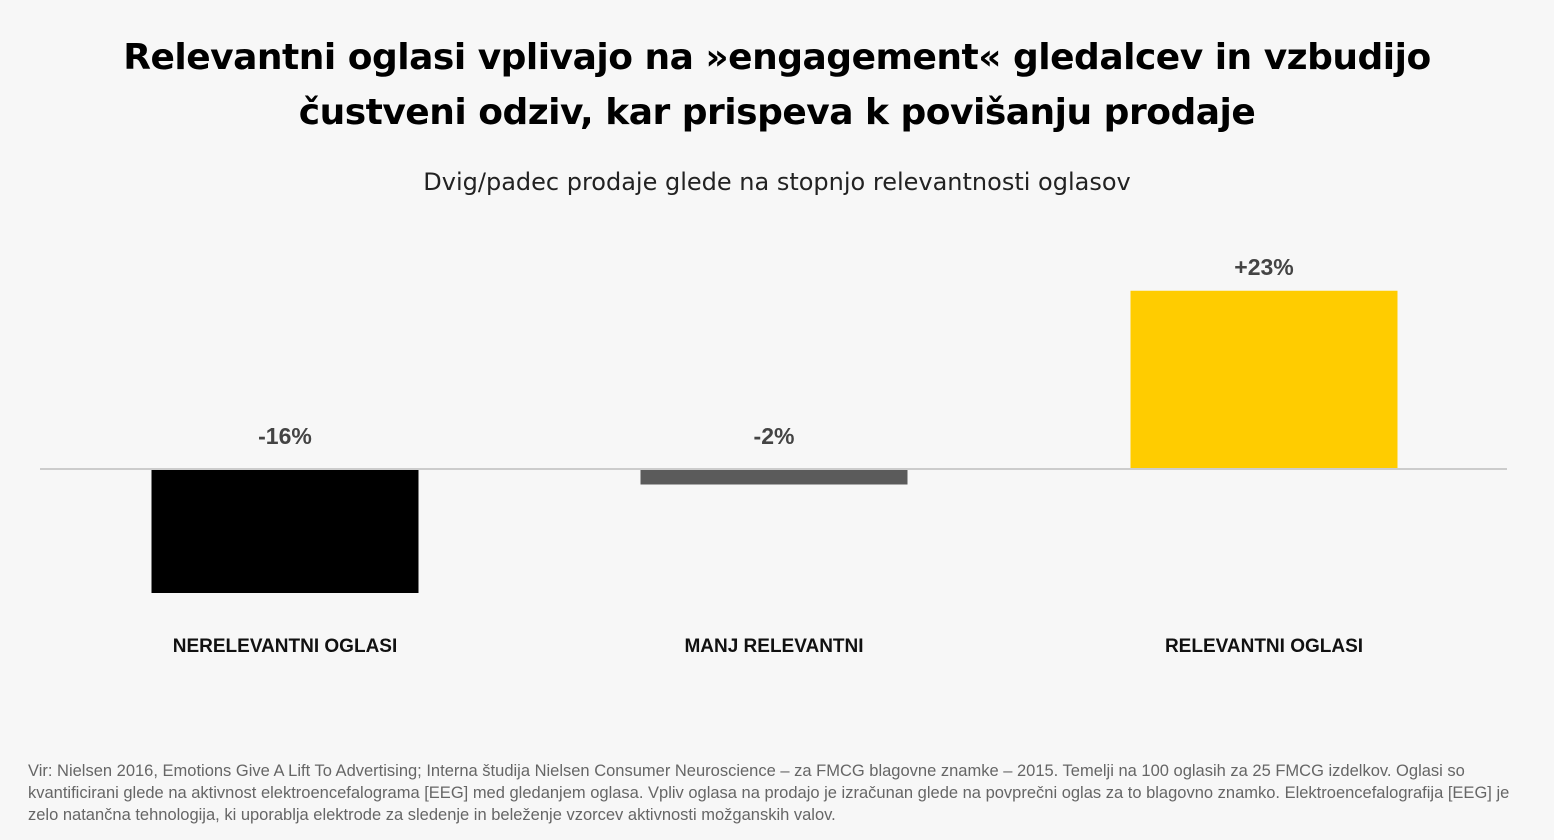 The width and height of the screenshot is (1554, 840). I want to click on category-label-2: MANJ RELEVANTNI, so click(773, 646).